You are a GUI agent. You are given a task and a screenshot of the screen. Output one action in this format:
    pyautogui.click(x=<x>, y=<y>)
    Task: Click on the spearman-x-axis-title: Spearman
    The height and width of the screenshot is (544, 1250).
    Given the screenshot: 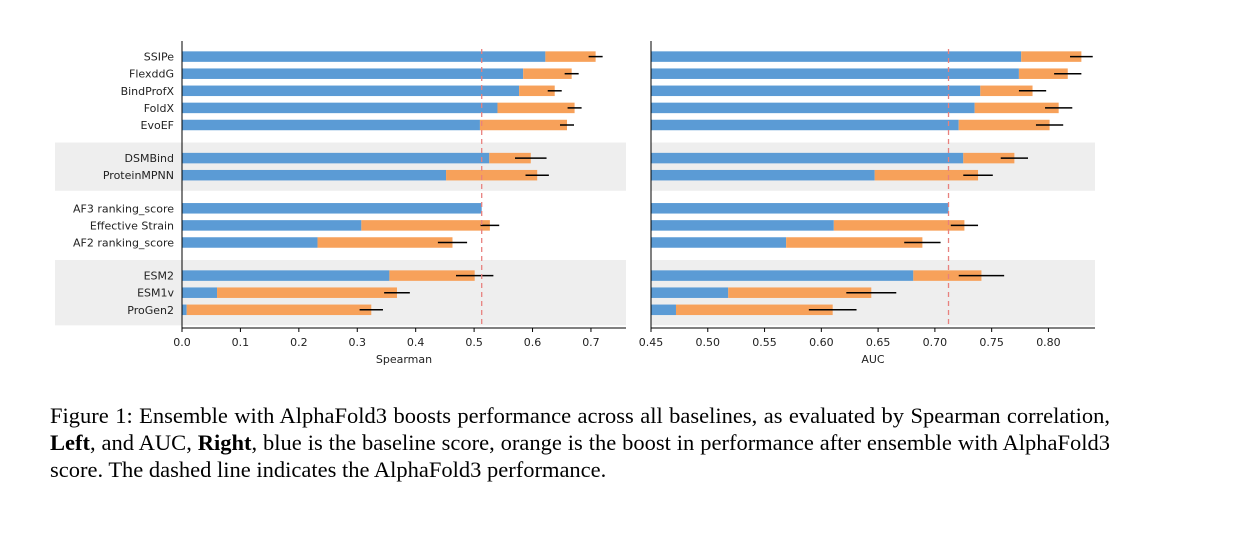 What is the action you would take?
    pyautogui.click(x=404, y=359)
    